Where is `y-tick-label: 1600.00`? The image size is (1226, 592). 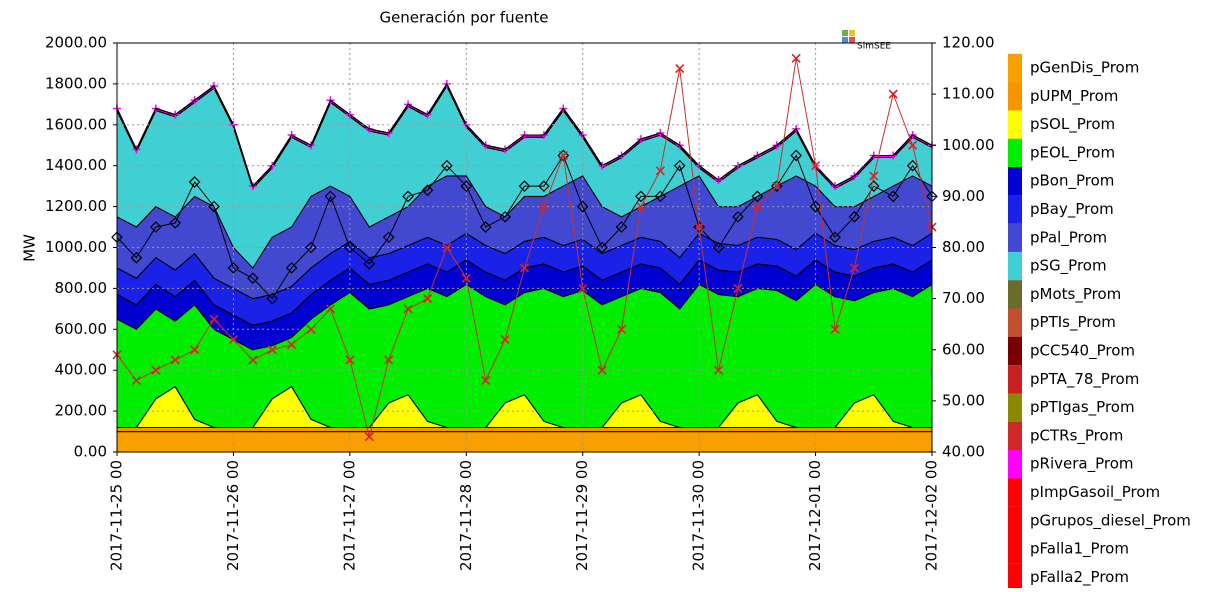 y-tick-label: 1600.00 is located at coordinates (76, 124).